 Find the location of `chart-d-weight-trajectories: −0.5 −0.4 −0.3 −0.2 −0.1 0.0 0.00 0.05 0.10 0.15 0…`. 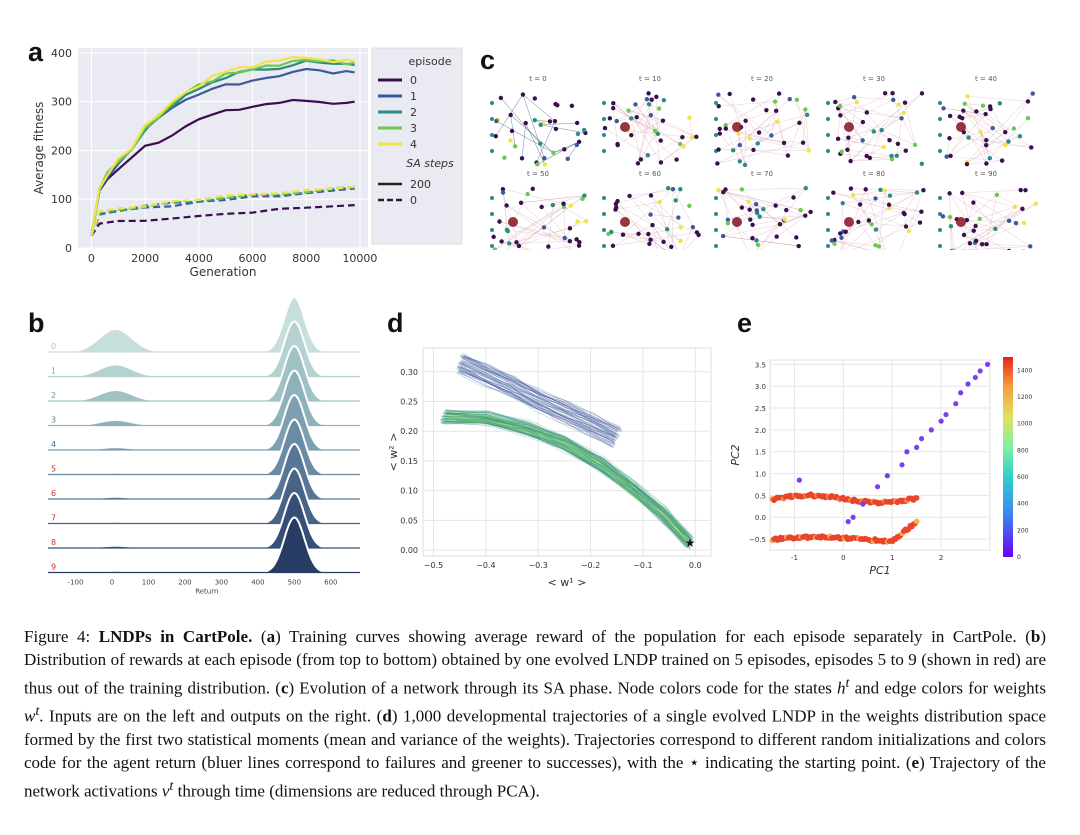

chart-d-weight-trajectories: −0.5 −0.4 −0.3 −0.2 −0.1 0.0 0.00 0.05 0.10 0.15 0… is located at coordinates (549, 468).